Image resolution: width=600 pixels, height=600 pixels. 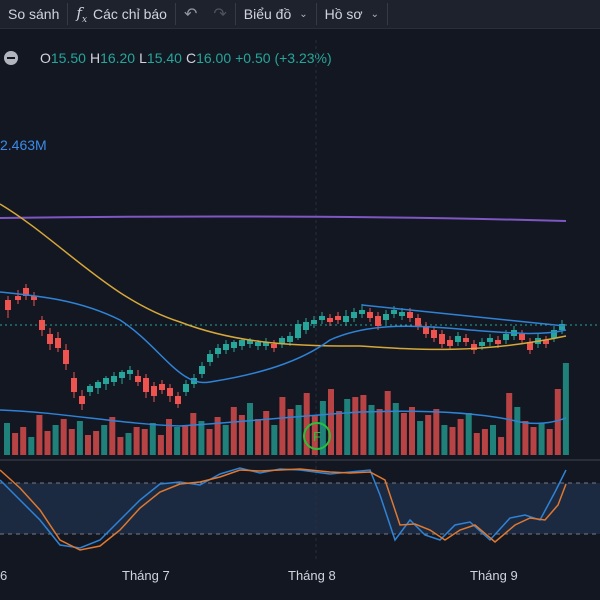 What do you see at coordinates (11, 58) in the screenshot?
I see `collapse-legend-icon` at bounding box center [11, 58].